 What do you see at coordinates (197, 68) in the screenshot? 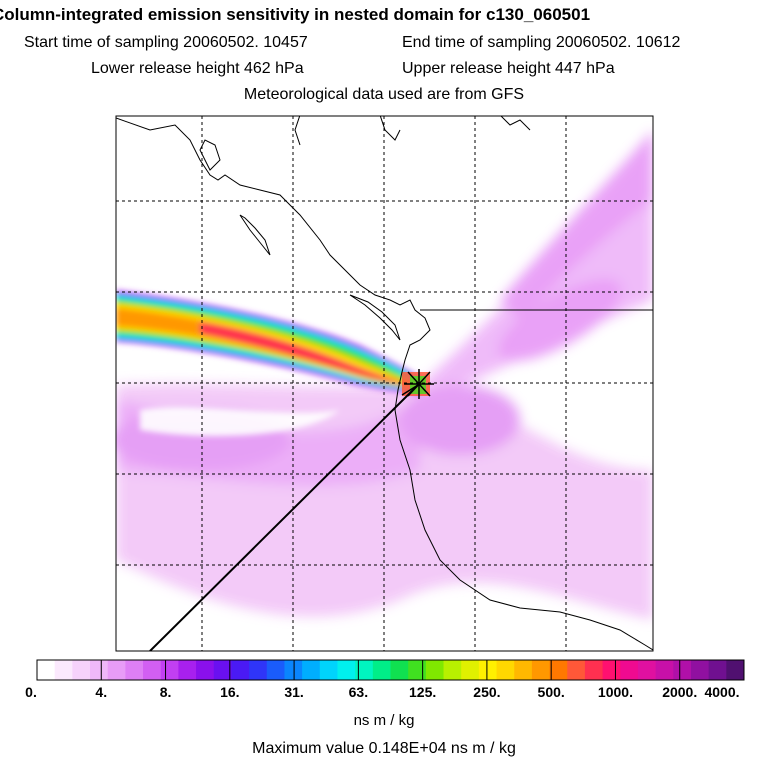
I see `lower-release-label: Lower release height 462 hPa` at bounding box center [197, 68].